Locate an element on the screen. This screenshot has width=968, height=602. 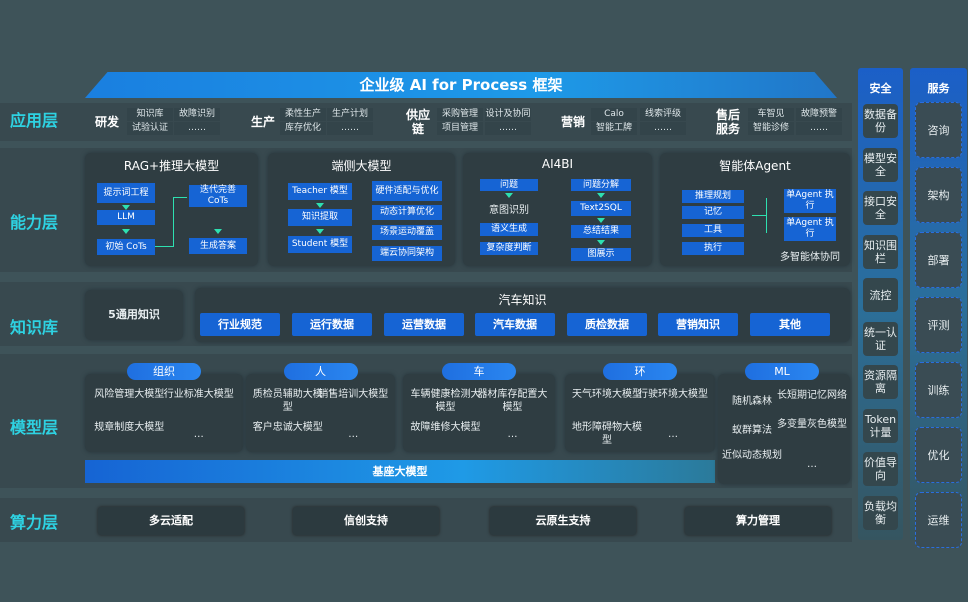
service-item: 优化 is located at coordinates (938, 455).